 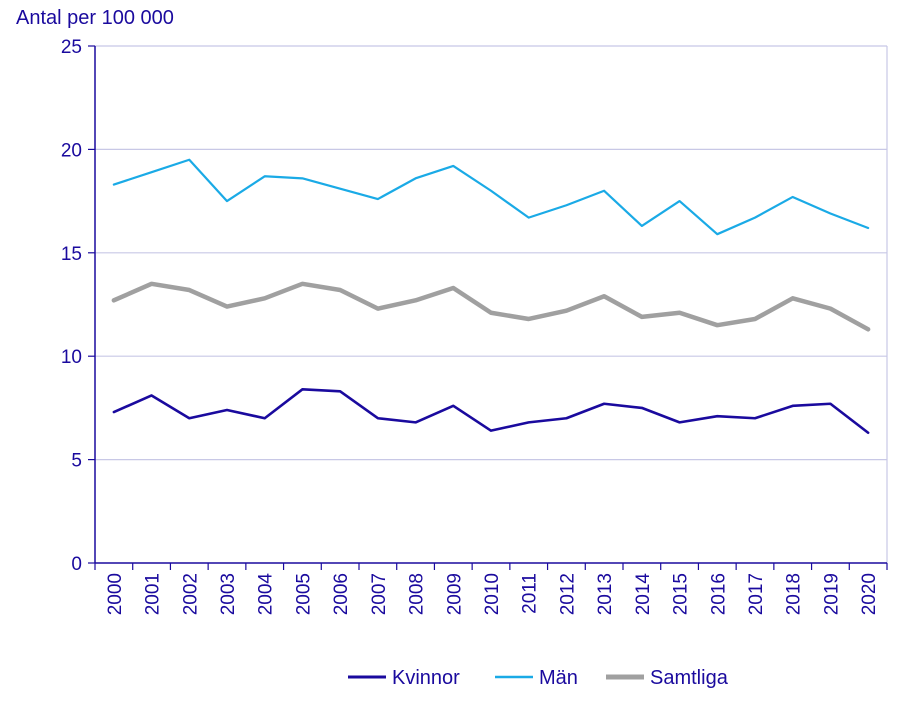 I want to click on x-tick-label: 2010, so click(x=492, y=594).